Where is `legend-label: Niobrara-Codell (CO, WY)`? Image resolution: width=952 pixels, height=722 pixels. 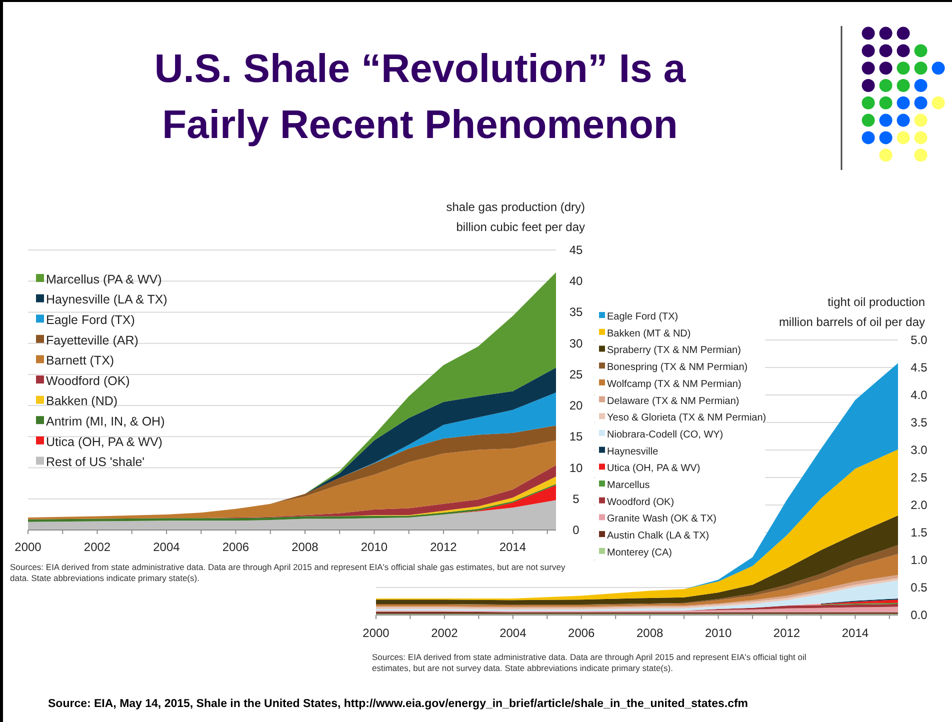 legend-label: Niobrara-Codell (CO, WY) is located at coordinates (665, 434).